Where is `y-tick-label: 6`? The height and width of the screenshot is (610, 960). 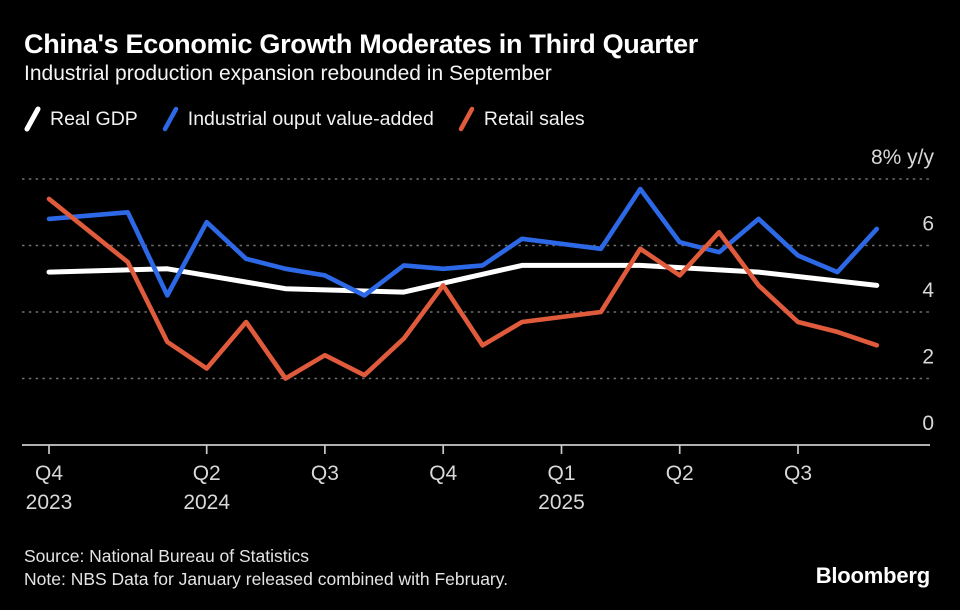 y-tick-label: 6 is located at coordinates (928, 224).